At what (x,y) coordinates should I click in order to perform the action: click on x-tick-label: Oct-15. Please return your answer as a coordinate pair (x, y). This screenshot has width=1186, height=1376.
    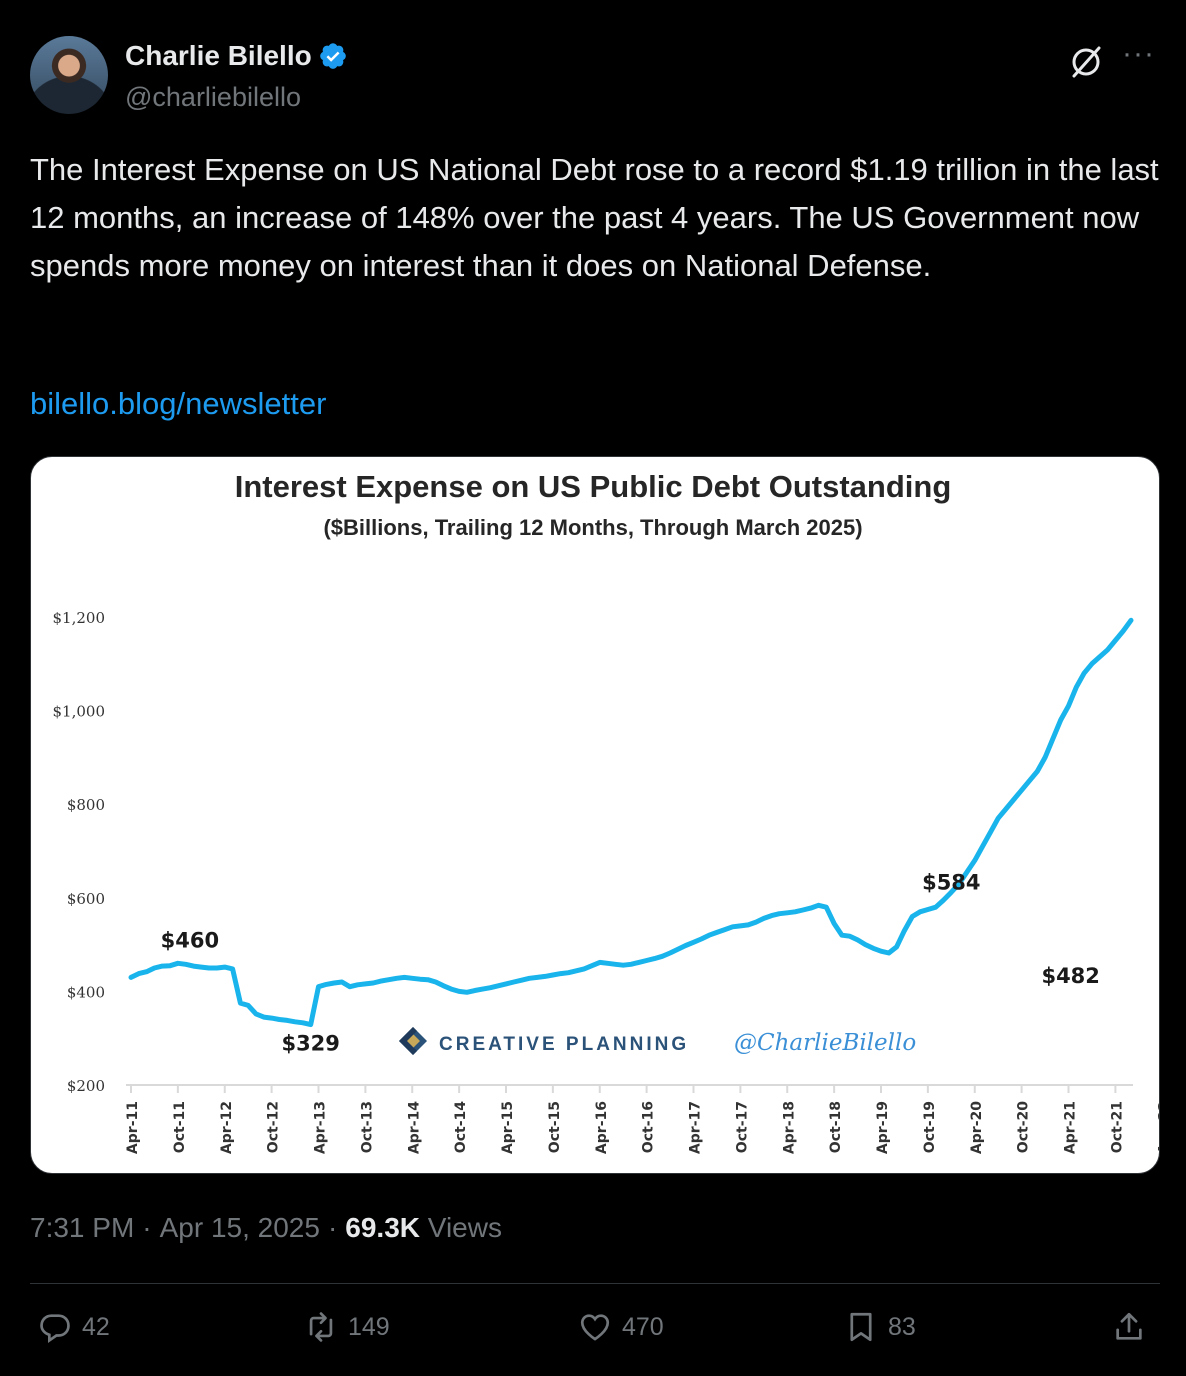
    Looking at the image, I should click on (555, 1127).